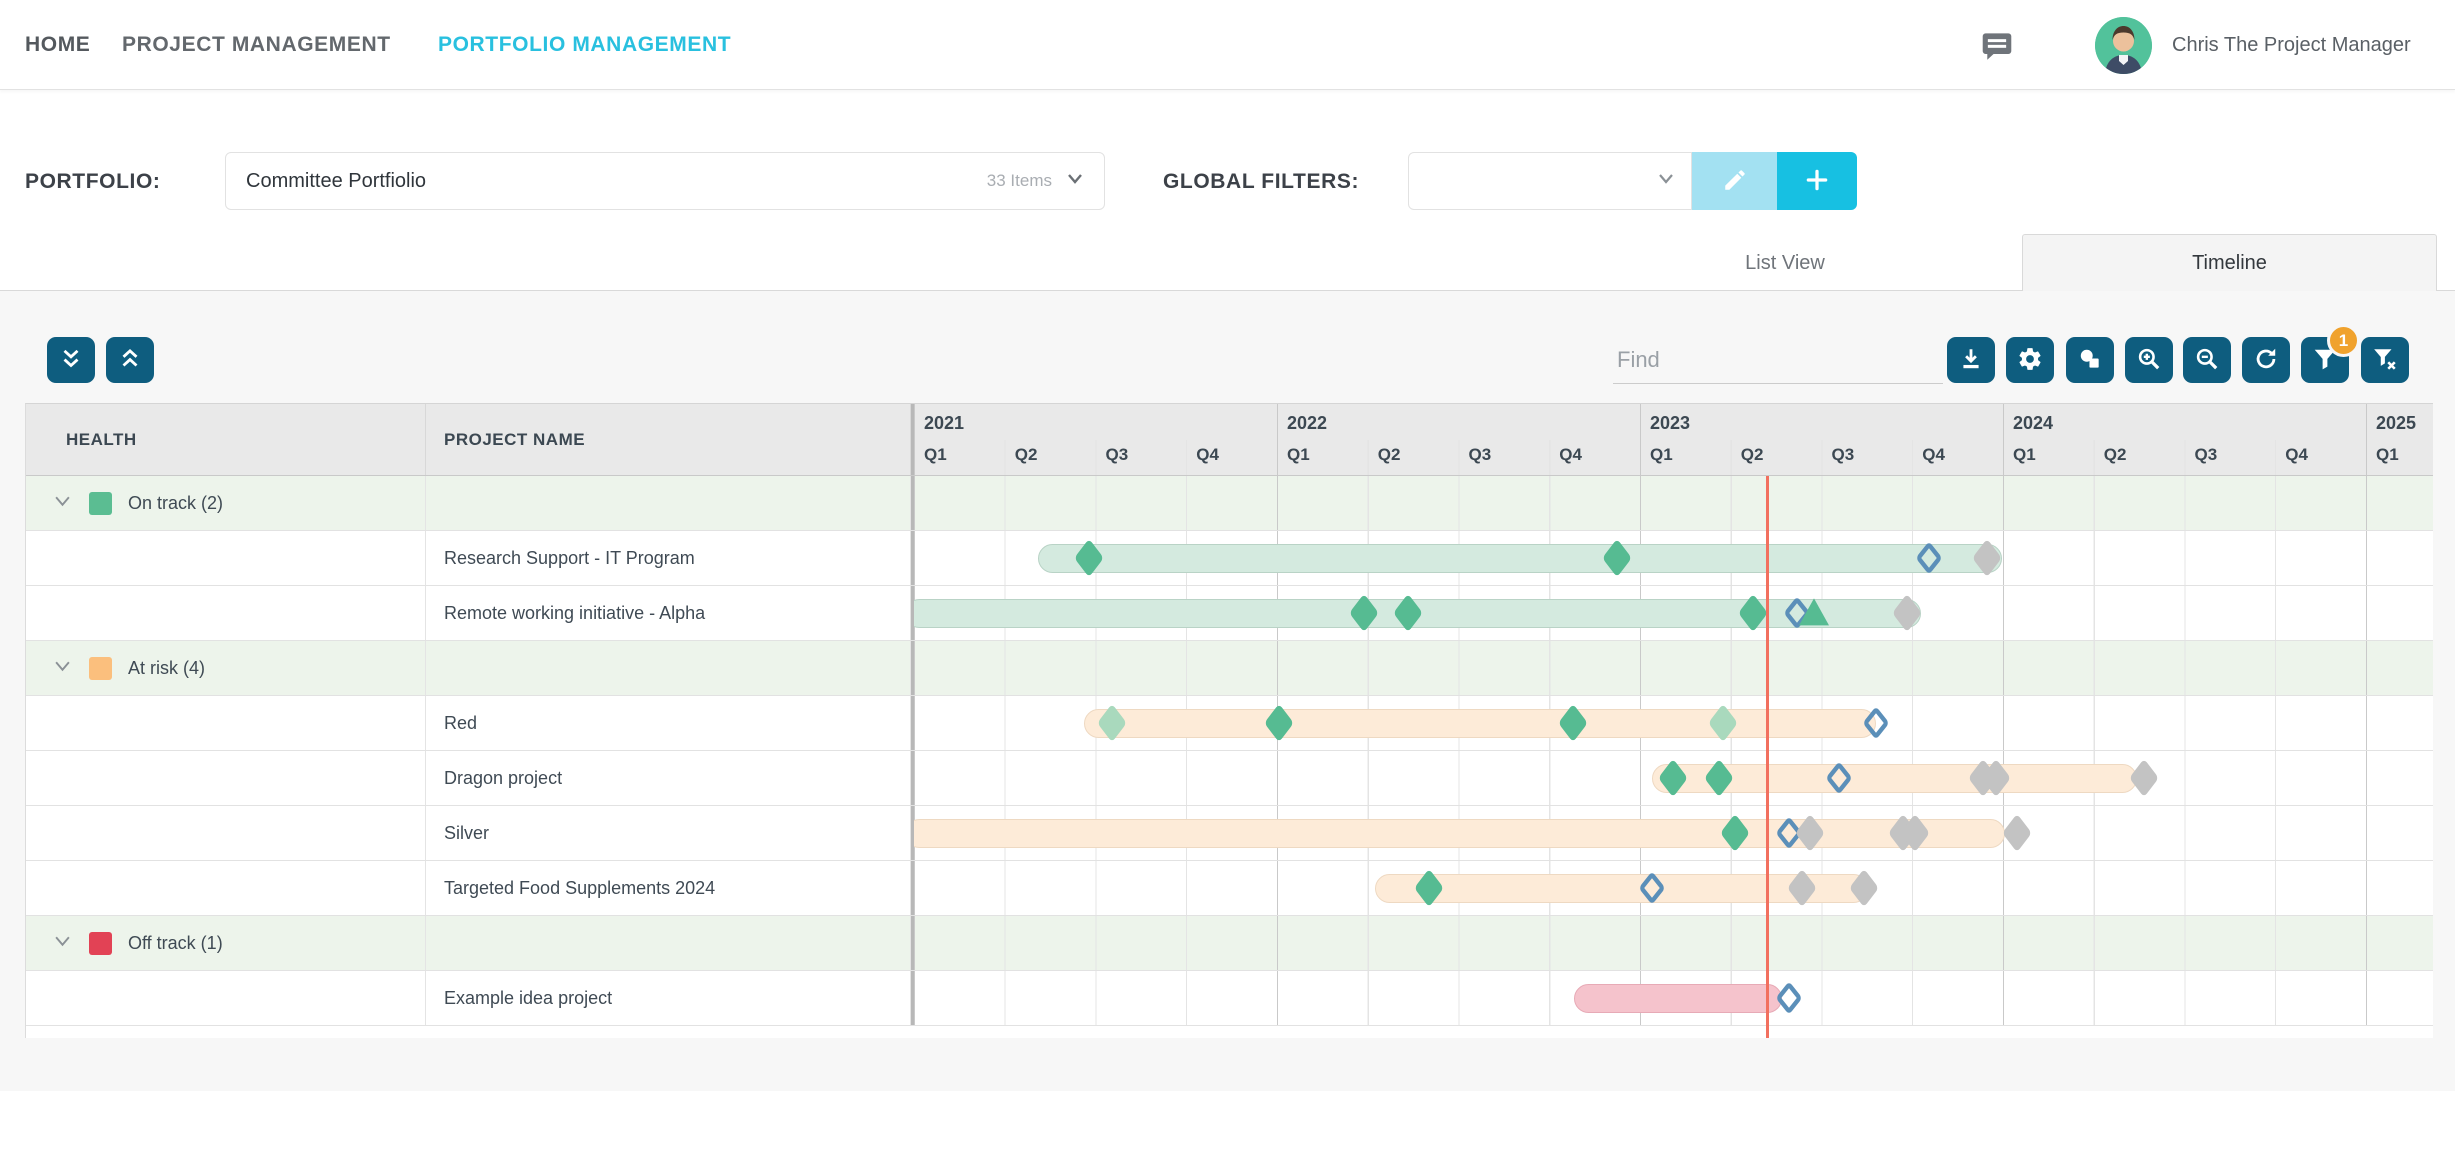  What do you see at coordinates (1207, 454) in the screenshot?
I see `quarter-label: Q4` at bounding box center [1207, 454].